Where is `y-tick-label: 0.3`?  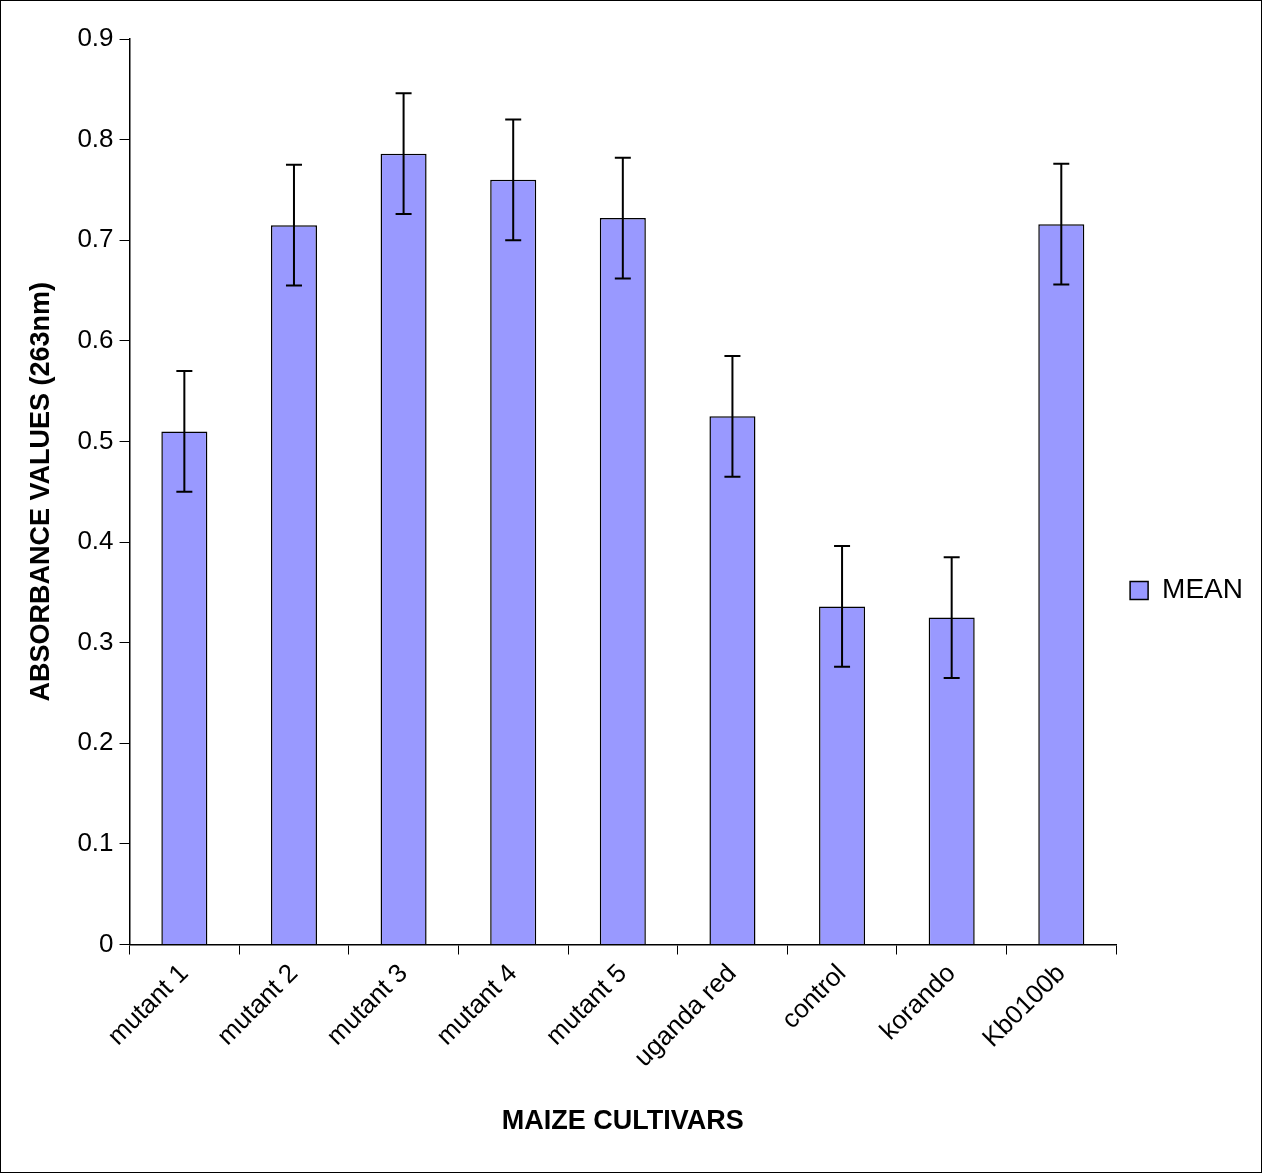 y-tick-label: 0.3 is located at coordinates (95, 640).